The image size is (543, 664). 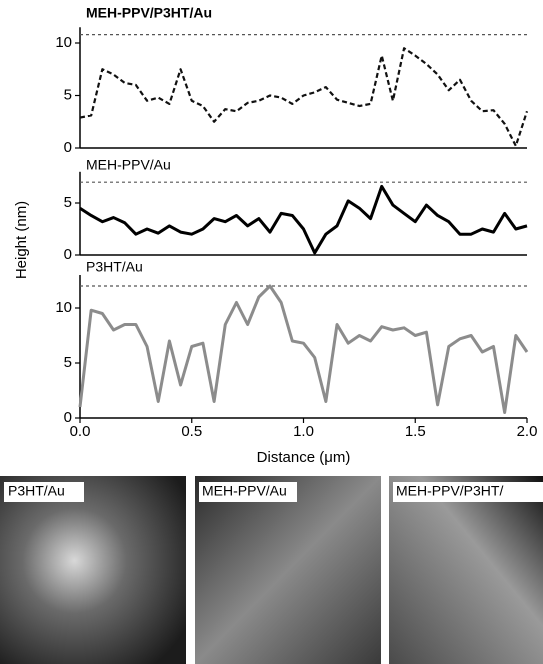 What do you see at coordinates (244, 491) in the screenshot?
I see `image-label: MEH-PPV/Au` at bounding box center [244, 491].